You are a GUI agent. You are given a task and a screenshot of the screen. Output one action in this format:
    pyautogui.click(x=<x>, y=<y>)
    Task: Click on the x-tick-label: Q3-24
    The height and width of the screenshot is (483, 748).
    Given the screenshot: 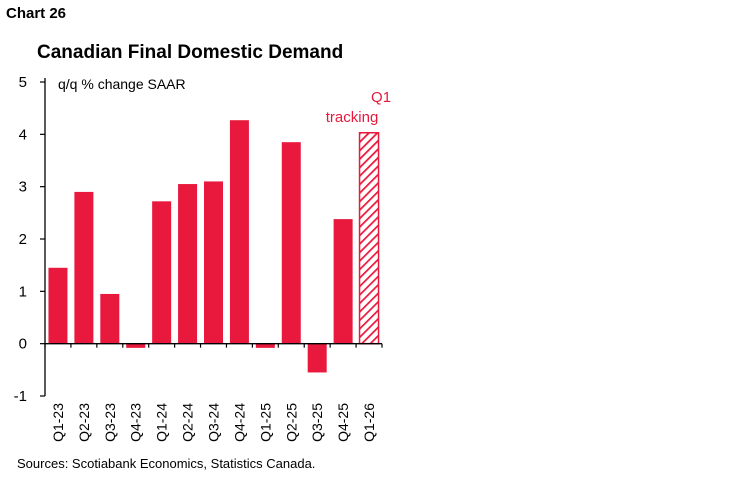 What is the action you would take?
    pyautogui.click(x=214, y=422)
    